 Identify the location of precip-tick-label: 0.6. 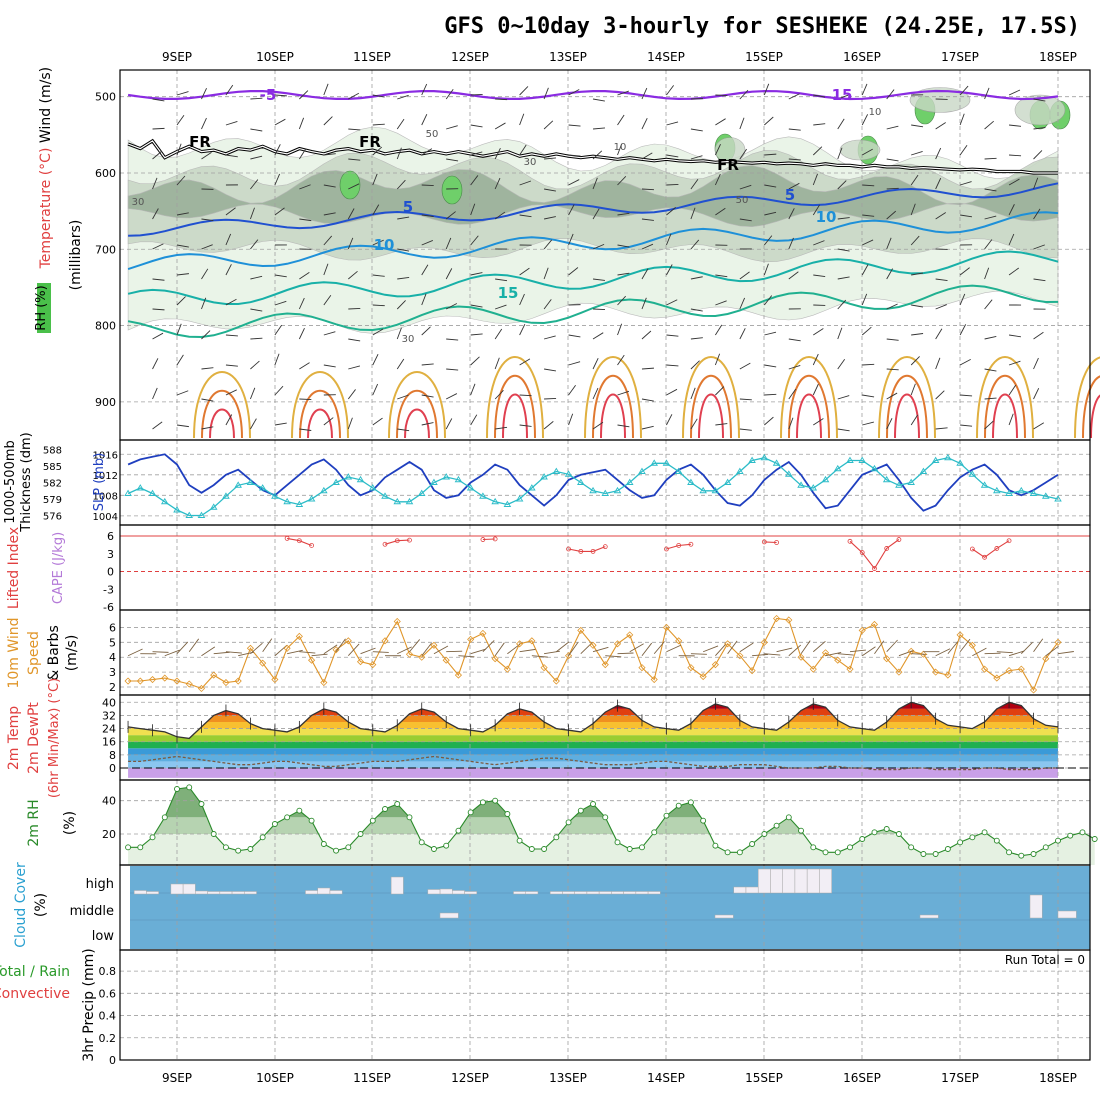
(108, 993).